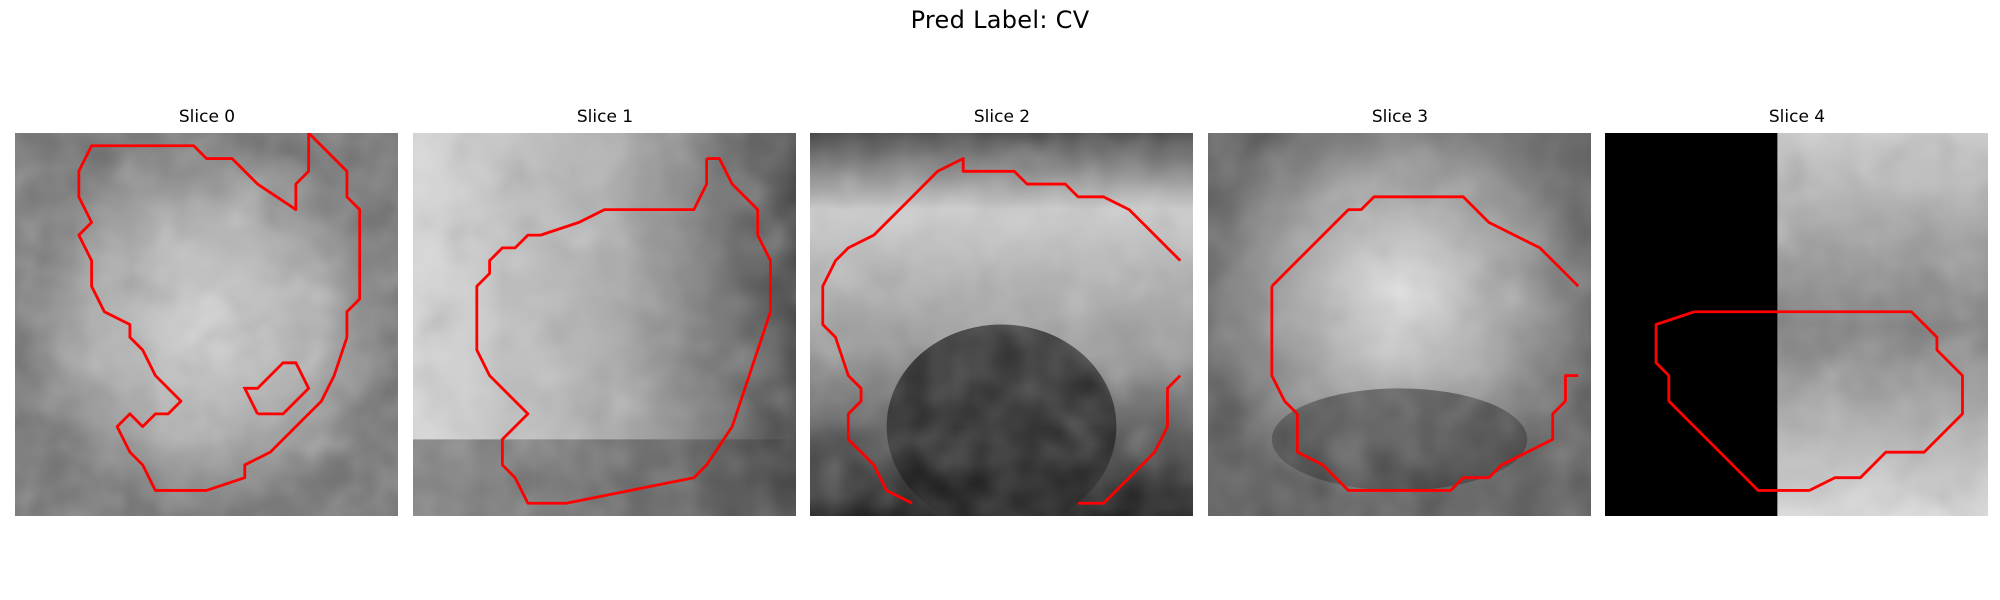 Image resolution: width=2000 pixels, height=600 pixels. Describe the element at coordinates (1797, 117) in the screenshot. I see `slice-title-4: Slice 4` at that location.